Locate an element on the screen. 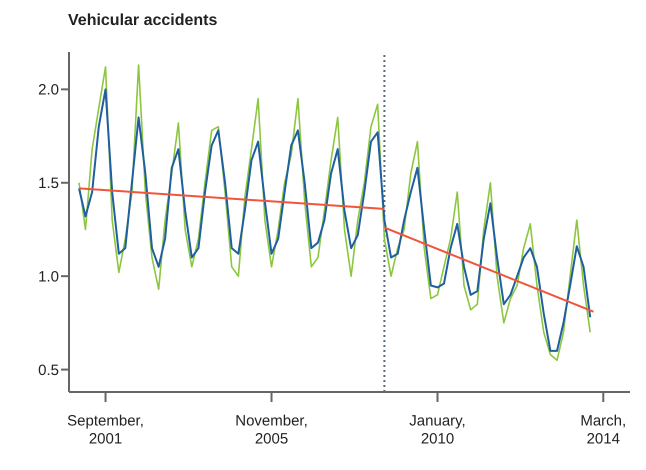  y-tick-label: 1.5 is located at coordinates (48, 183).